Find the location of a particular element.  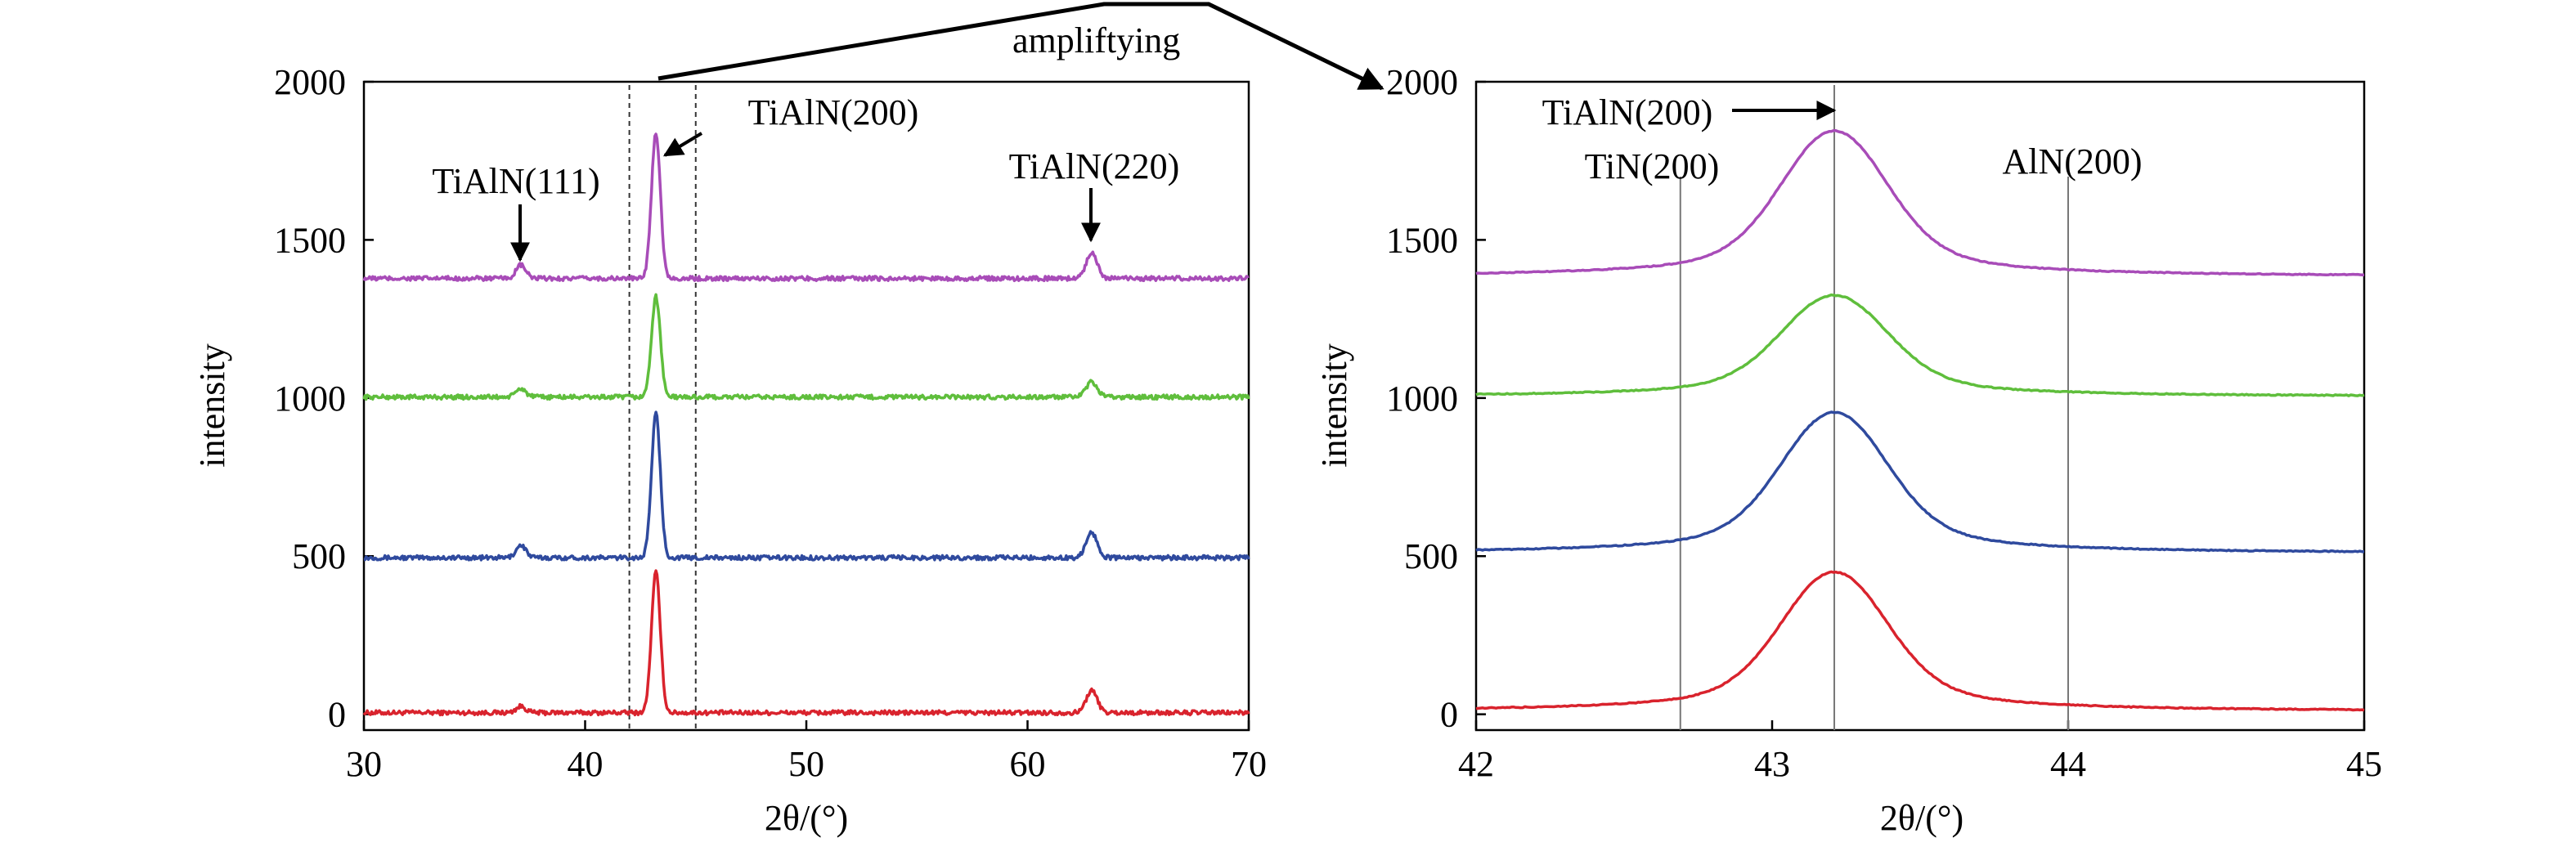

anno-tialn200-left: TiAlN(200) is located at coordinates (833, 112).